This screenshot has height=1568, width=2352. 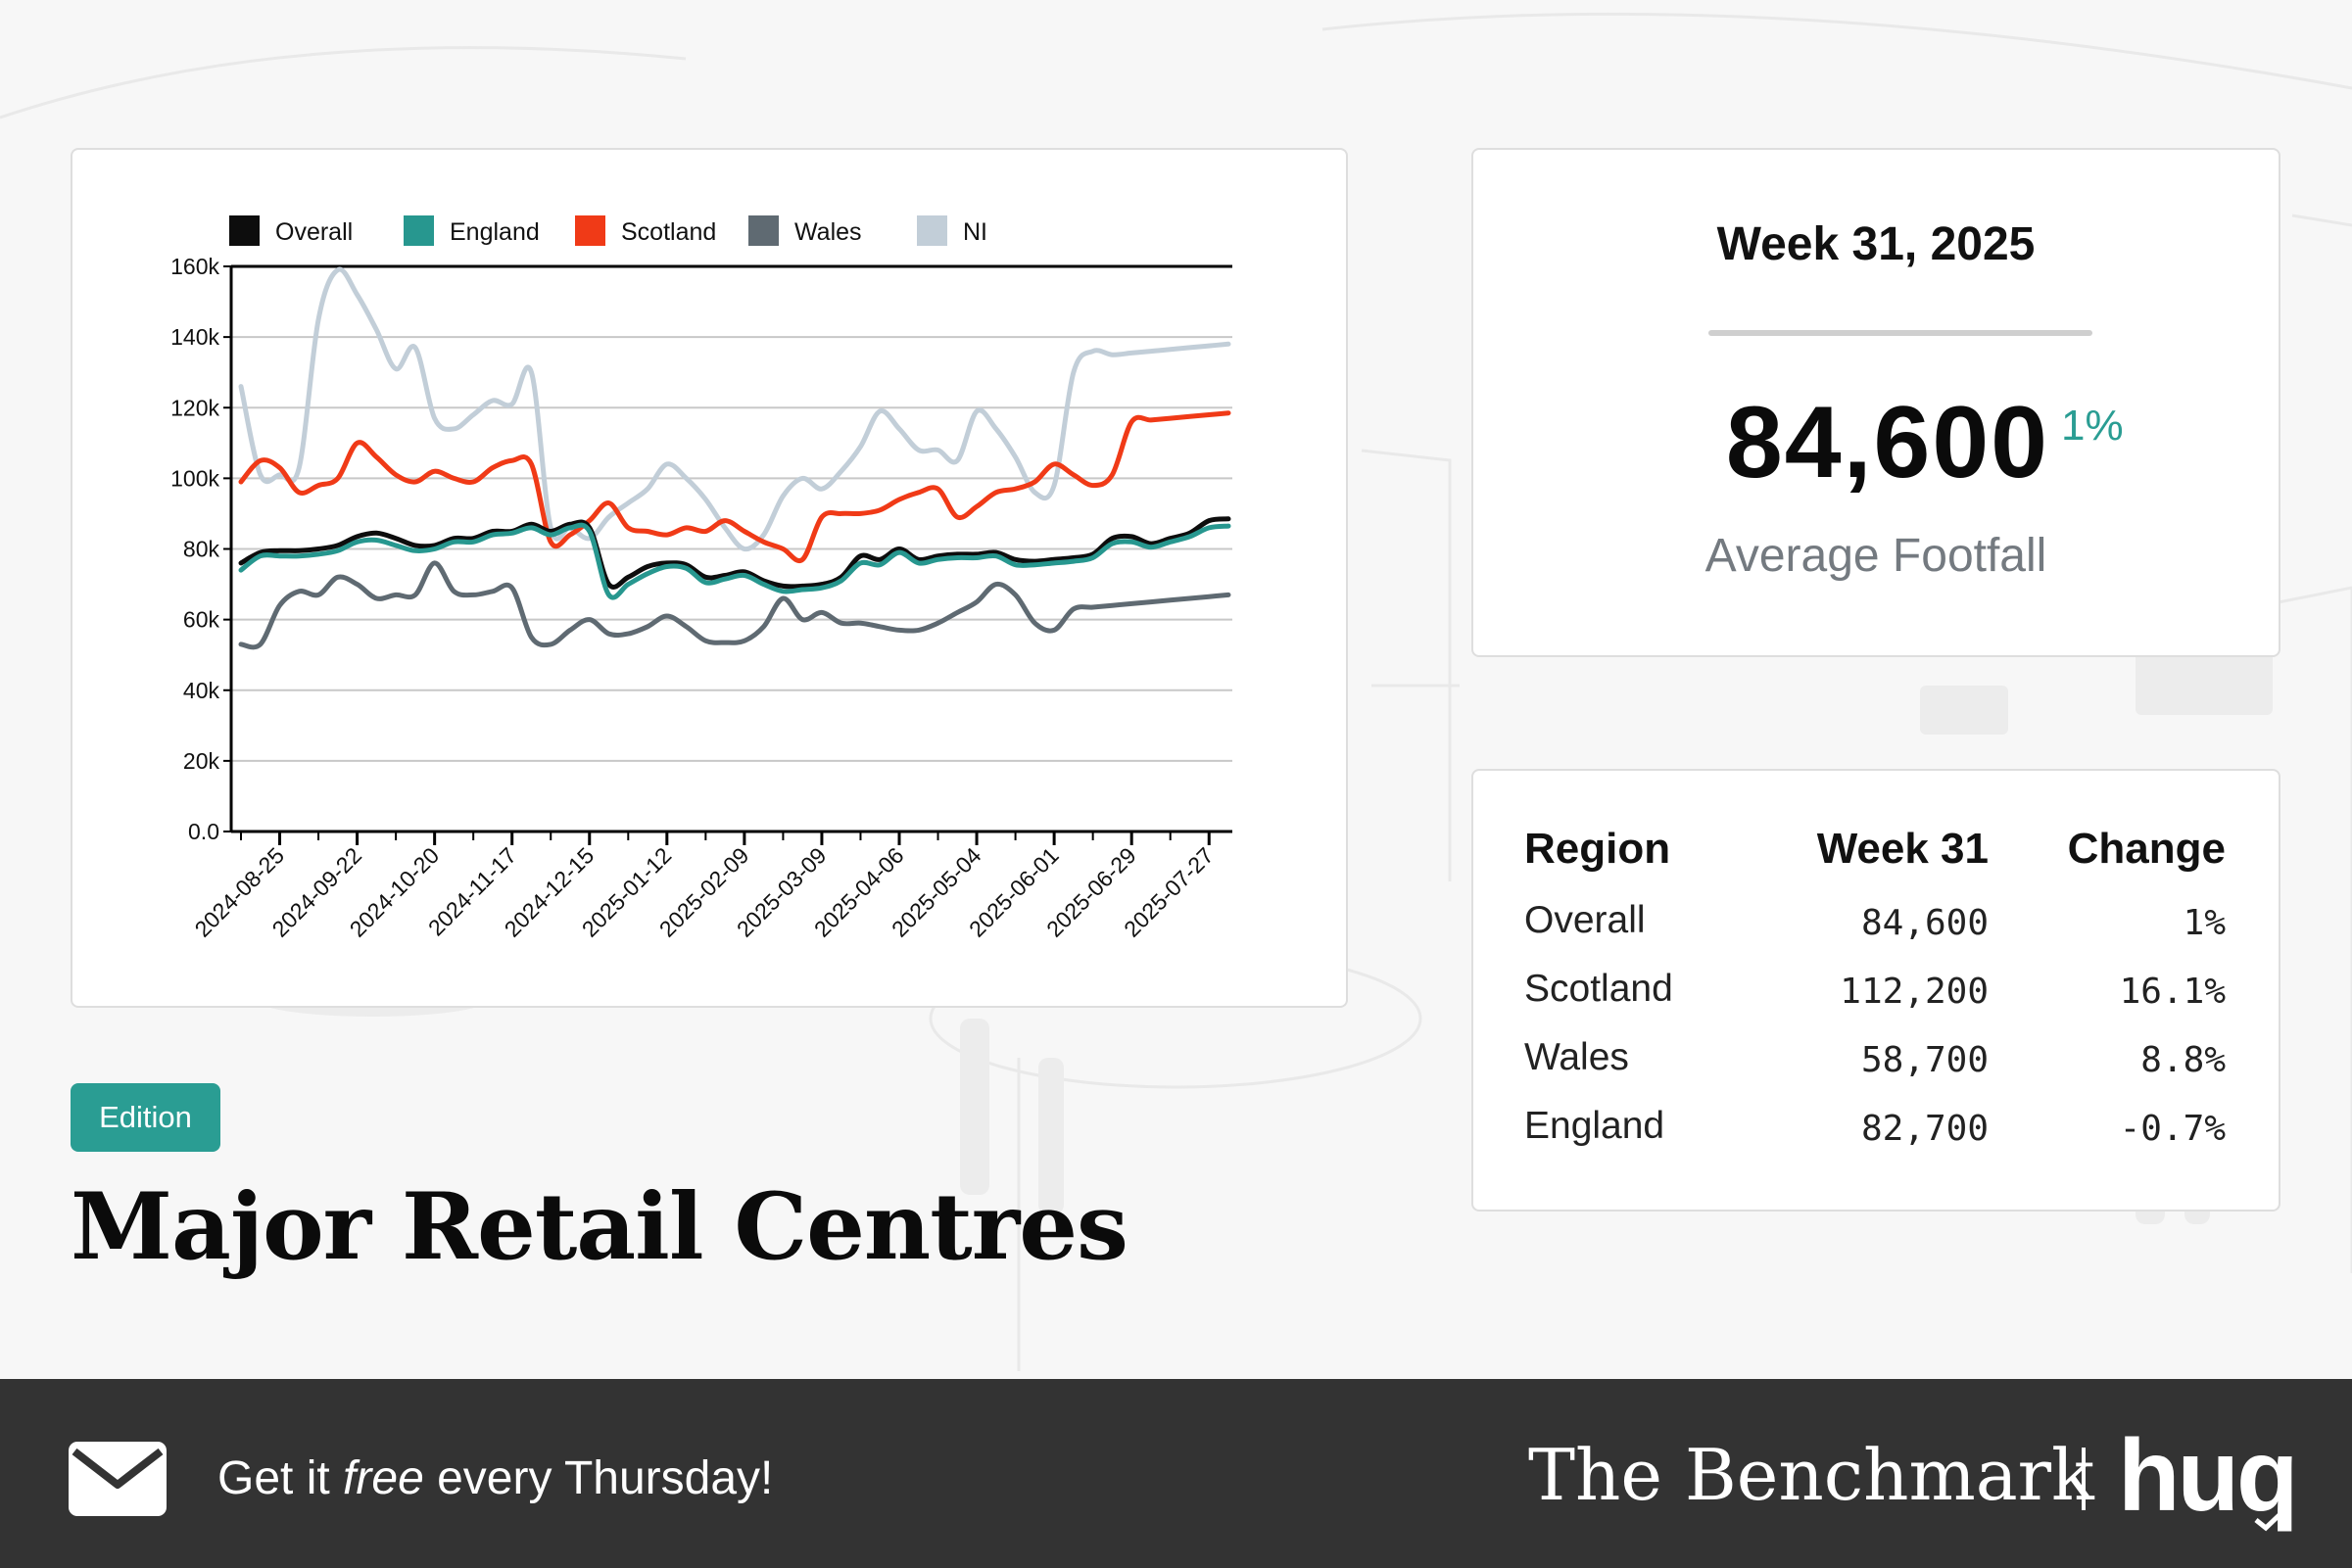 I want to click on y-tick-label: 20k, so click(x=201, y=761).